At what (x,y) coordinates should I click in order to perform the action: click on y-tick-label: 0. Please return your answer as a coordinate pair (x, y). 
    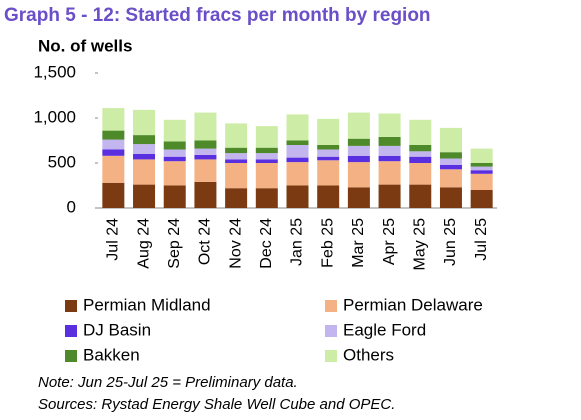
    Looking at the image, I should click on (71, 206).